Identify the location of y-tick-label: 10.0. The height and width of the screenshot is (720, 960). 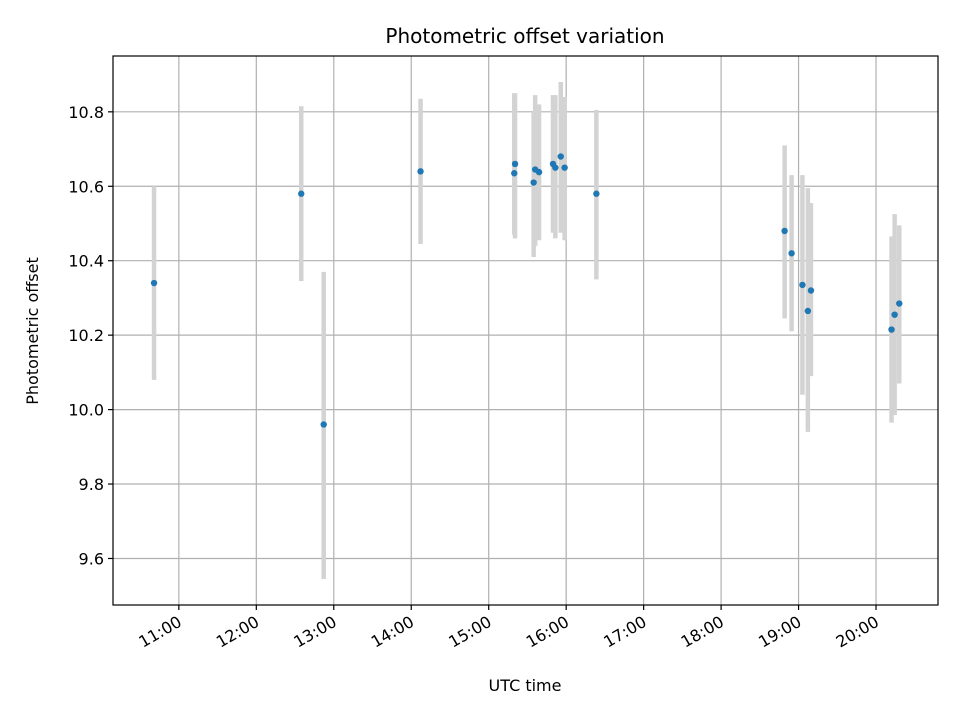
(86, 410).